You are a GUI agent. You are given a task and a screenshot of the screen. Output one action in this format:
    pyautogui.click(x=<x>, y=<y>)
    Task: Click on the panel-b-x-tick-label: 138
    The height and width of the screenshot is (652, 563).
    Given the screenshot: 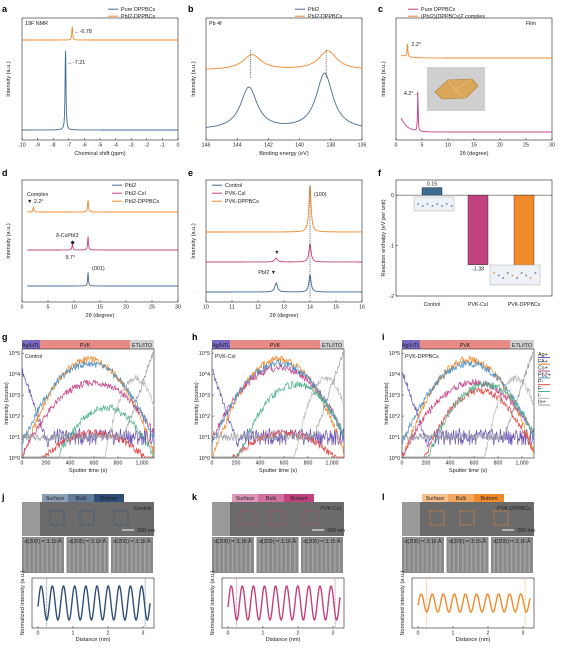 What is the action you would take?
    pyautogui.click(x=330, y=146)
    